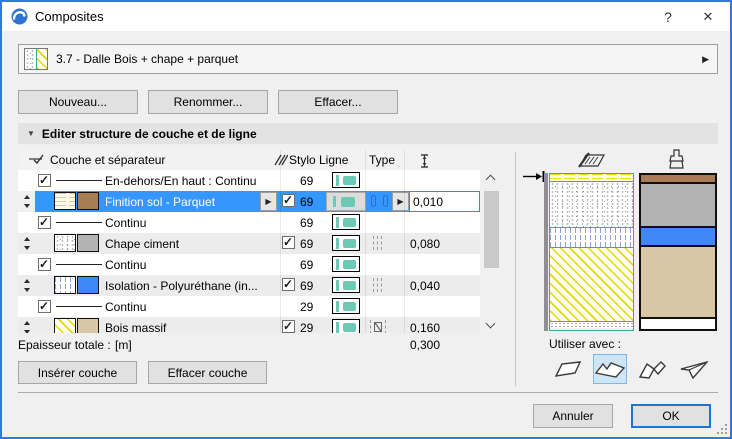  Describe the element at coordinates (77, 372) in the screenshot. I see `insert-layer-button: Insérer couche` at that location.